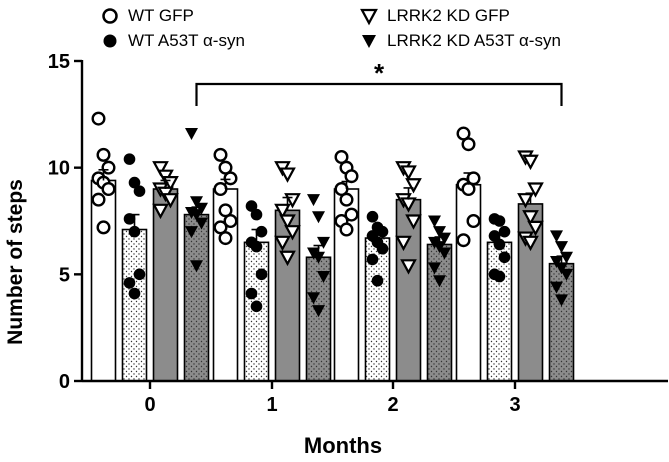 This screenshot has width=669, height=462. Describe the element at coordinates (15, 262) in the screenshot. I see `y-axis-label: Number of steps` at that location.